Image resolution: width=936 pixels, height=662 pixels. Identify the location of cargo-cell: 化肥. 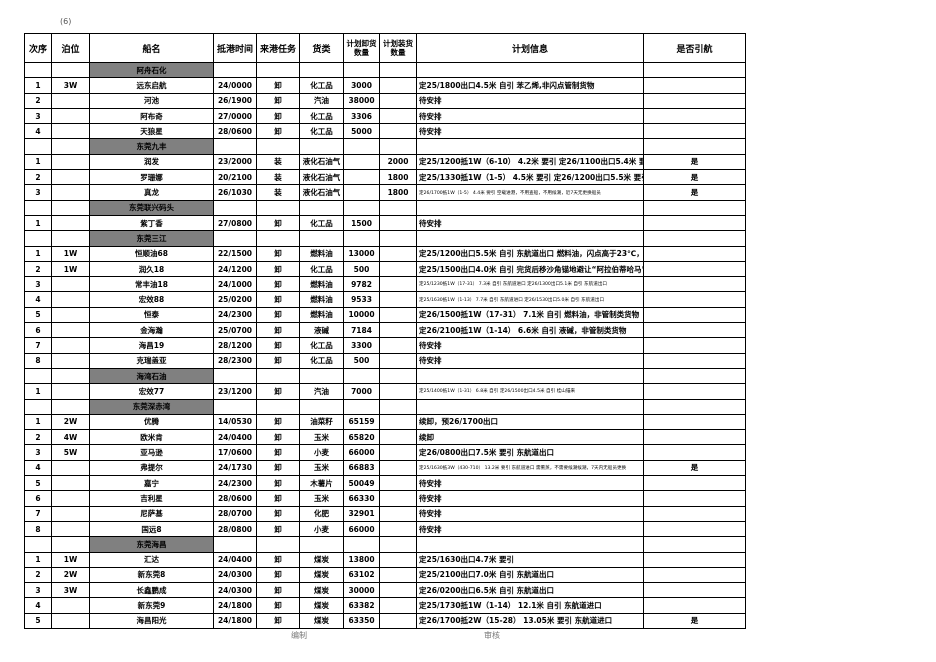
(321, 513).